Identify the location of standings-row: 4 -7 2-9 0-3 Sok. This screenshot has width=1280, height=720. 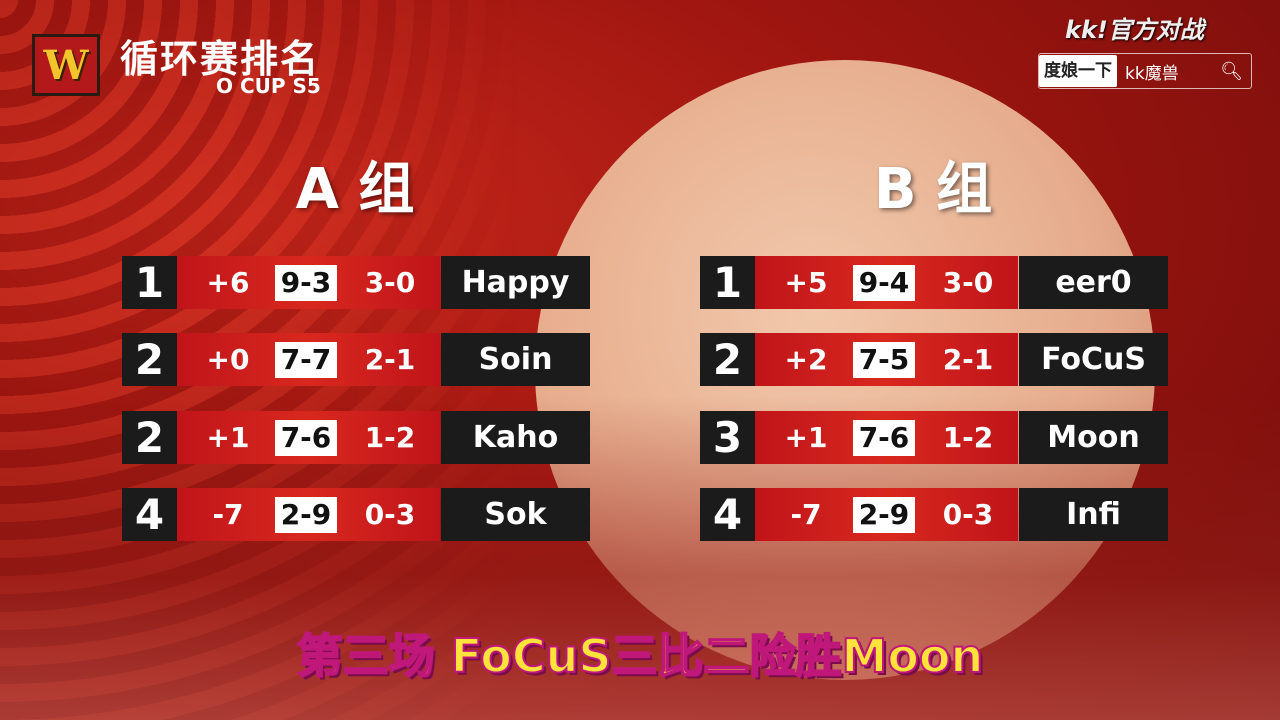
(356, 514).